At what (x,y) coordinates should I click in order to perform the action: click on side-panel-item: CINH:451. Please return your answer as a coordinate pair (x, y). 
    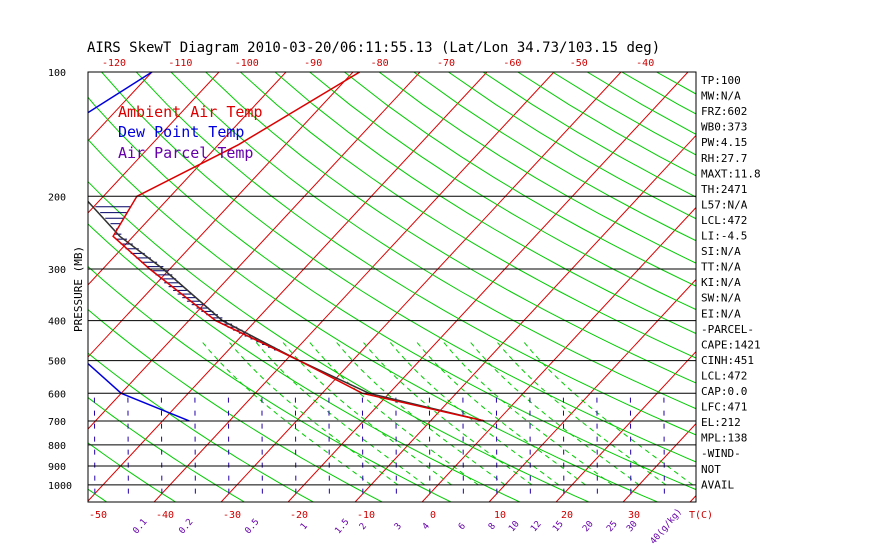
    Looking at the image, I should click on (727, 360).